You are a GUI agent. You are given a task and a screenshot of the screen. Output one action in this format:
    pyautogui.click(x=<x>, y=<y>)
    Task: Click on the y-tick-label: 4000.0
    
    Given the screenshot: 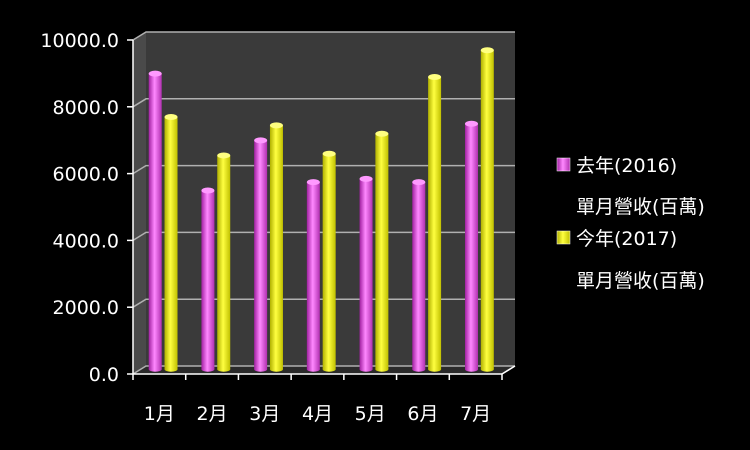 What is the action you would take?
    pyautogui.click(x=86, y=241)
    